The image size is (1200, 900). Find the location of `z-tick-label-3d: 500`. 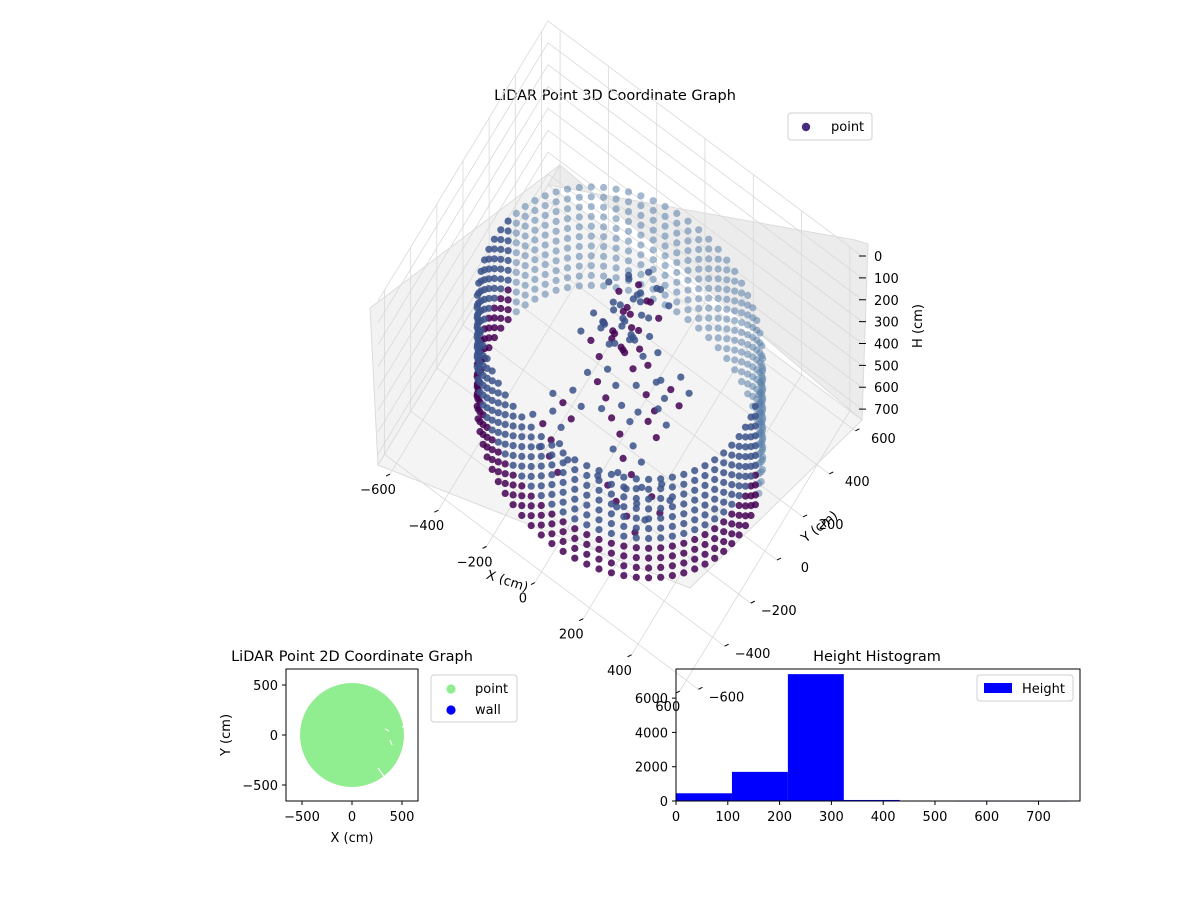

z-tick-label-3d: 500 is located at coordinates (886, 366).